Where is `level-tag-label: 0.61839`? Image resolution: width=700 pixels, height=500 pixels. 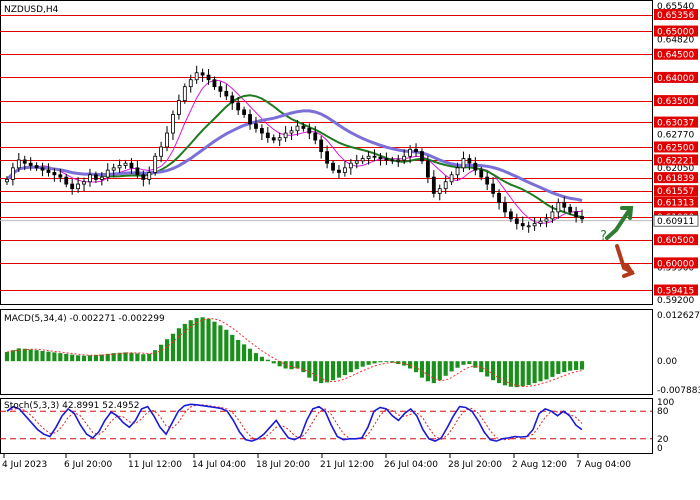
level-tag-label: 0.61839 is located at coordinates (675, 179).